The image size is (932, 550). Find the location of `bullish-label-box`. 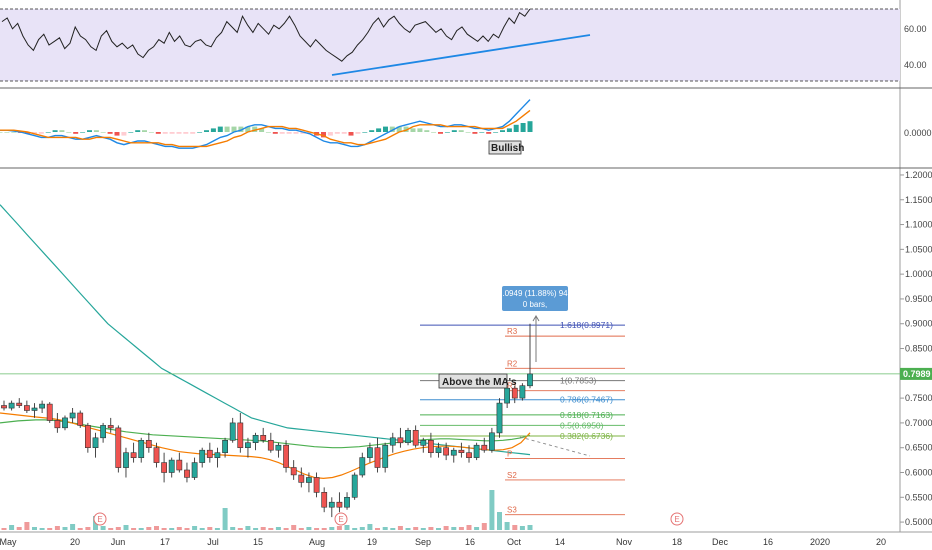

bullish-label-box is located at coordinates (505, 147).